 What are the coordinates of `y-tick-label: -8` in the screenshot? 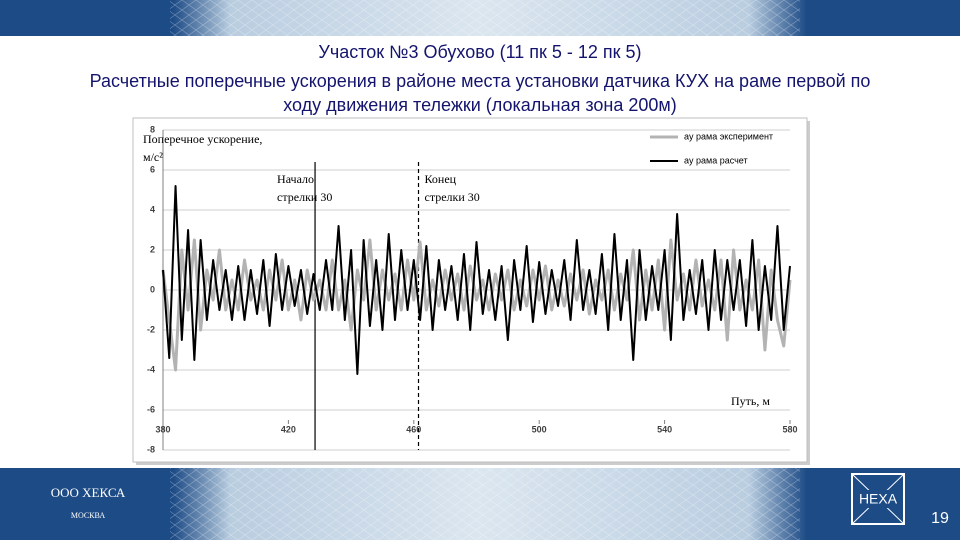 It's located at (151, 449).